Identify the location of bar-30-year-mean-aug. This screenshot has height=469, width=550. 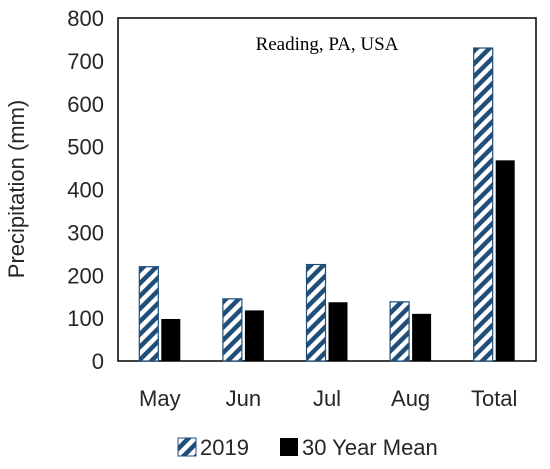
(422, 337).